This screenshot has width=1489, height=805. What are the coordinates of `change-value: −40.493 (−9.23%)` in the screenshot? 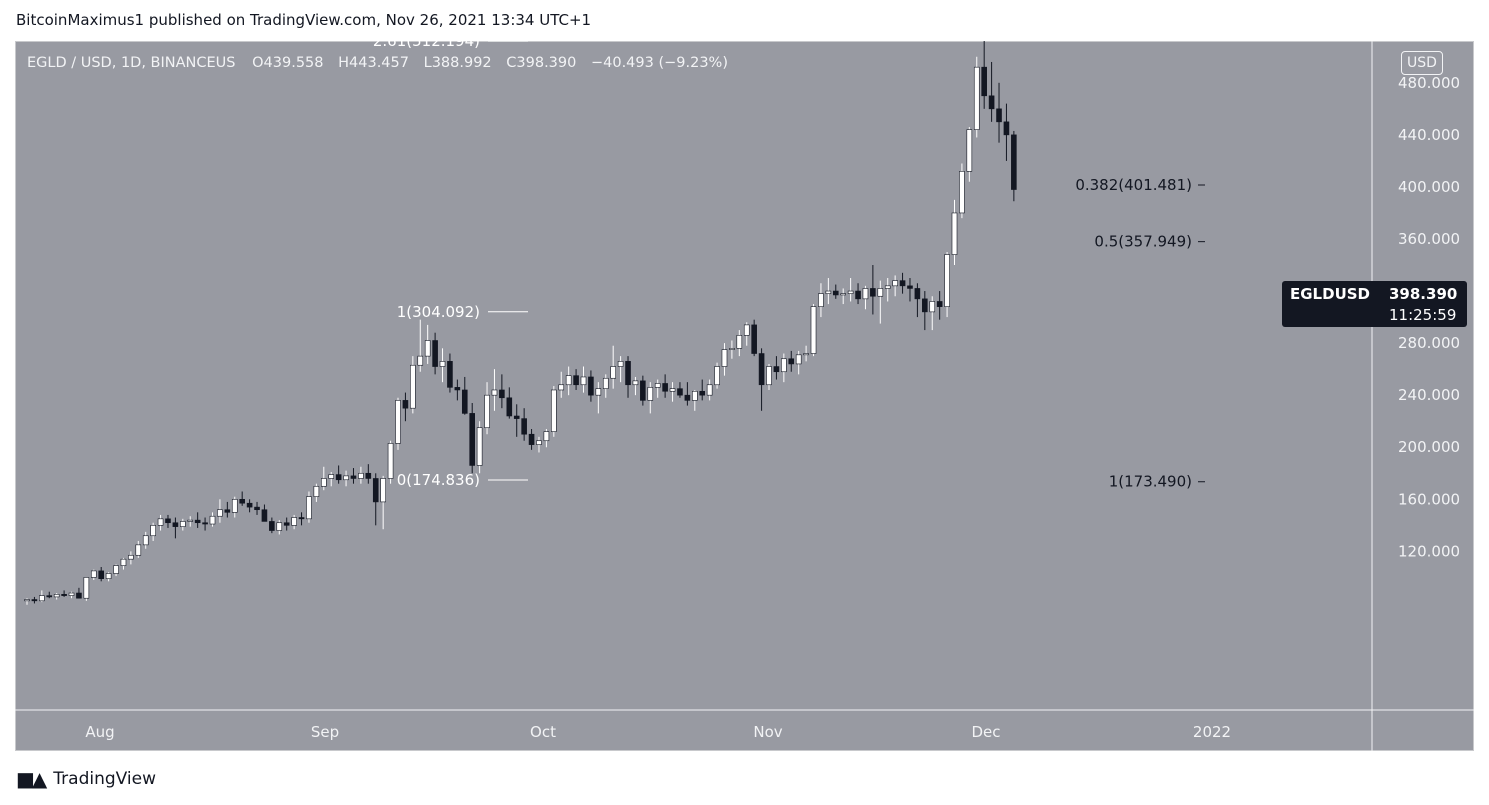 It's located at (659, 63).